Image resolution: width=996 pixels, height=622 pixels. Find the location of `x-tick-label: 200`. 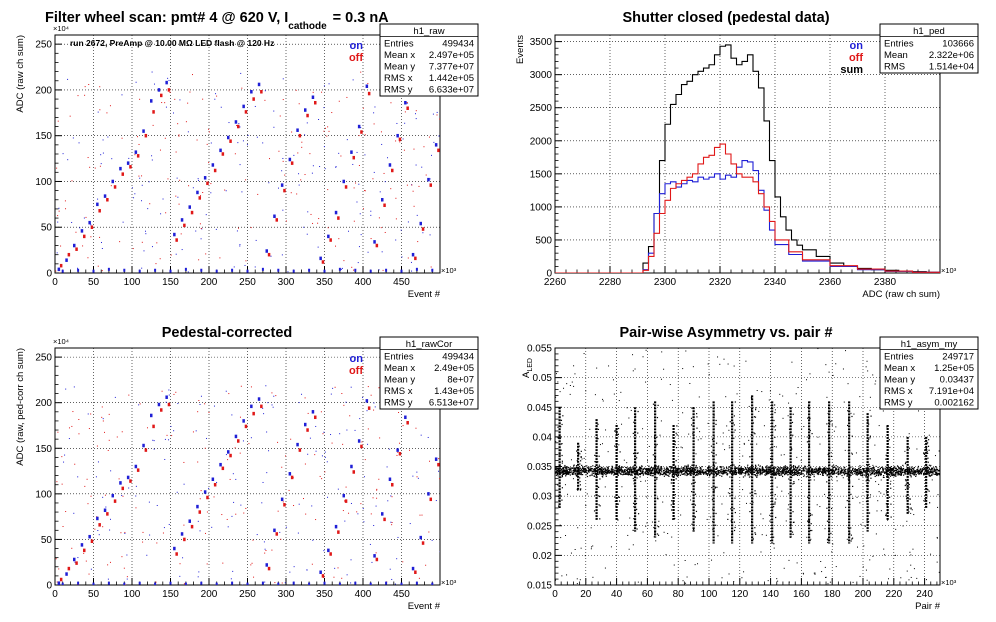

x-tick-label: 200 is located at coordinates (863, 594).